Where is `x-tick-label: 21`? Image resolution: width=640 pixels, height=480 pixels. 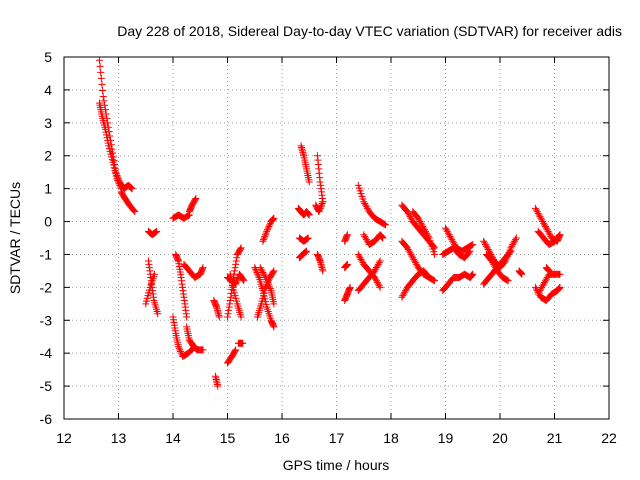
x-tick-label: 21 is located at coordinates (555, 438).